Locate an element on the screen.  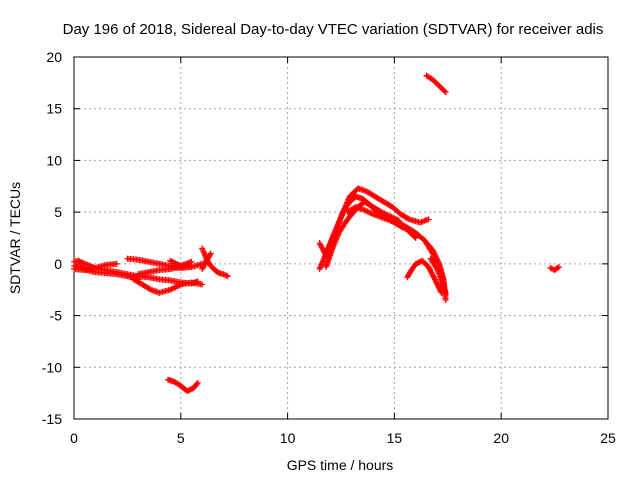
x-tick-label: 10 is located at coordinates (288, 438).